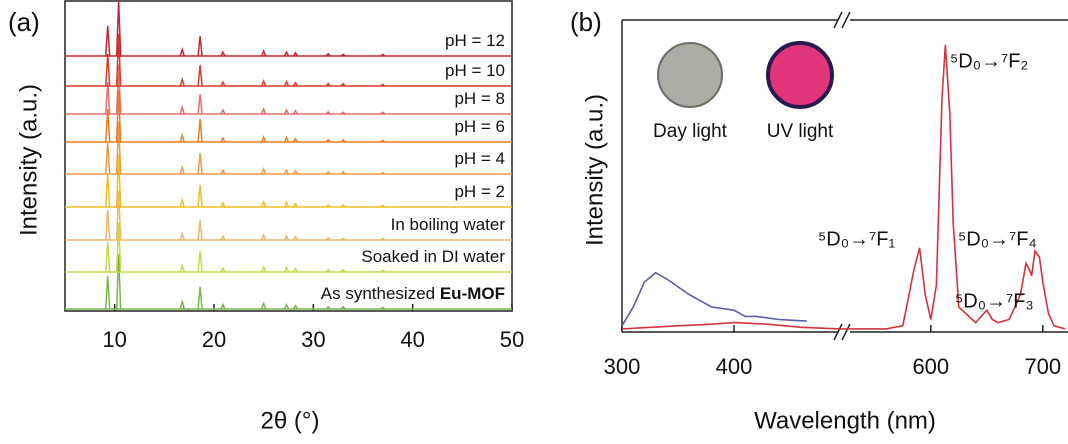  What do you see at coordinates (594, 170) in the screenshot?
I see `y-axis-label: Intensity (a.u.)` at bounding box center [594, 170].